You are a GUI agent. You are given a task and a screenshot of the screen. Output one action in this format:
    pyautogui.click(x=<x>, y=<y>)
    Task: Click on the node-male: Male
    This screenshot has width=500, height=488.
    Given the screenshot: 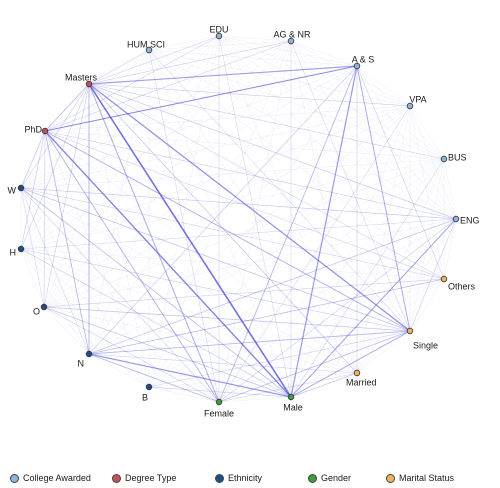 What is the action you would take?
    pyautogui.click(x=293, y=402)
    